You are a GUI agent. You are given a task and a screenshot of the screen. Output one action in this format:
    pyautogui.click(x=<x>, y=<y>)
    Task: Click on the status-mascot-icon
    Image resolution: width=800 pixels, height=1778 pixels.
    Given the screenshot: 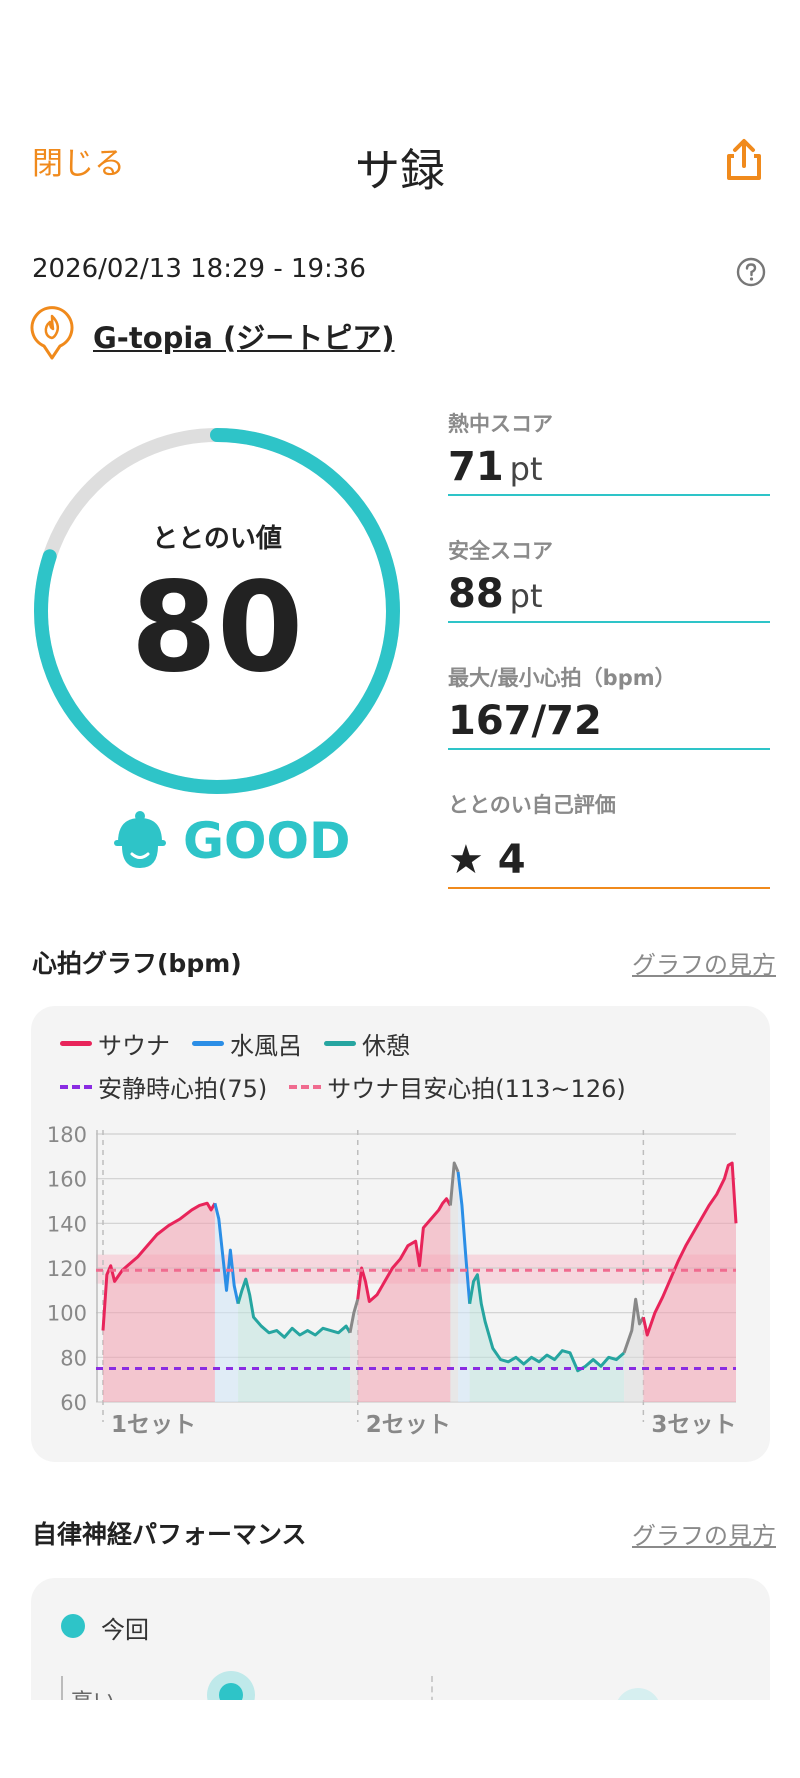 What is the action you would take?
    pyautogui.click(x=140, y=839)
    